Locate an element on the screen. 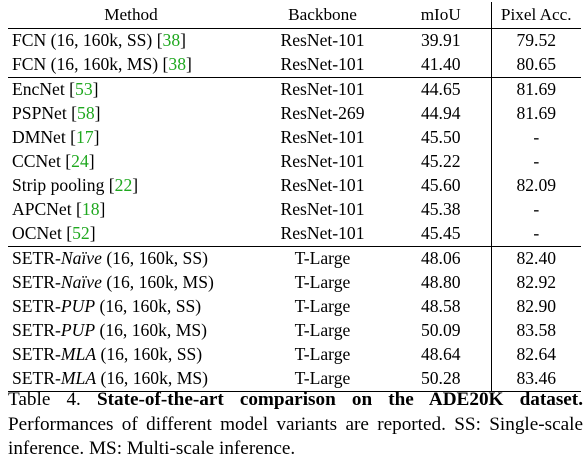 This screenshot has height=470, width=587. miou-cell: 48.06 is located at coordinates (440, 258).